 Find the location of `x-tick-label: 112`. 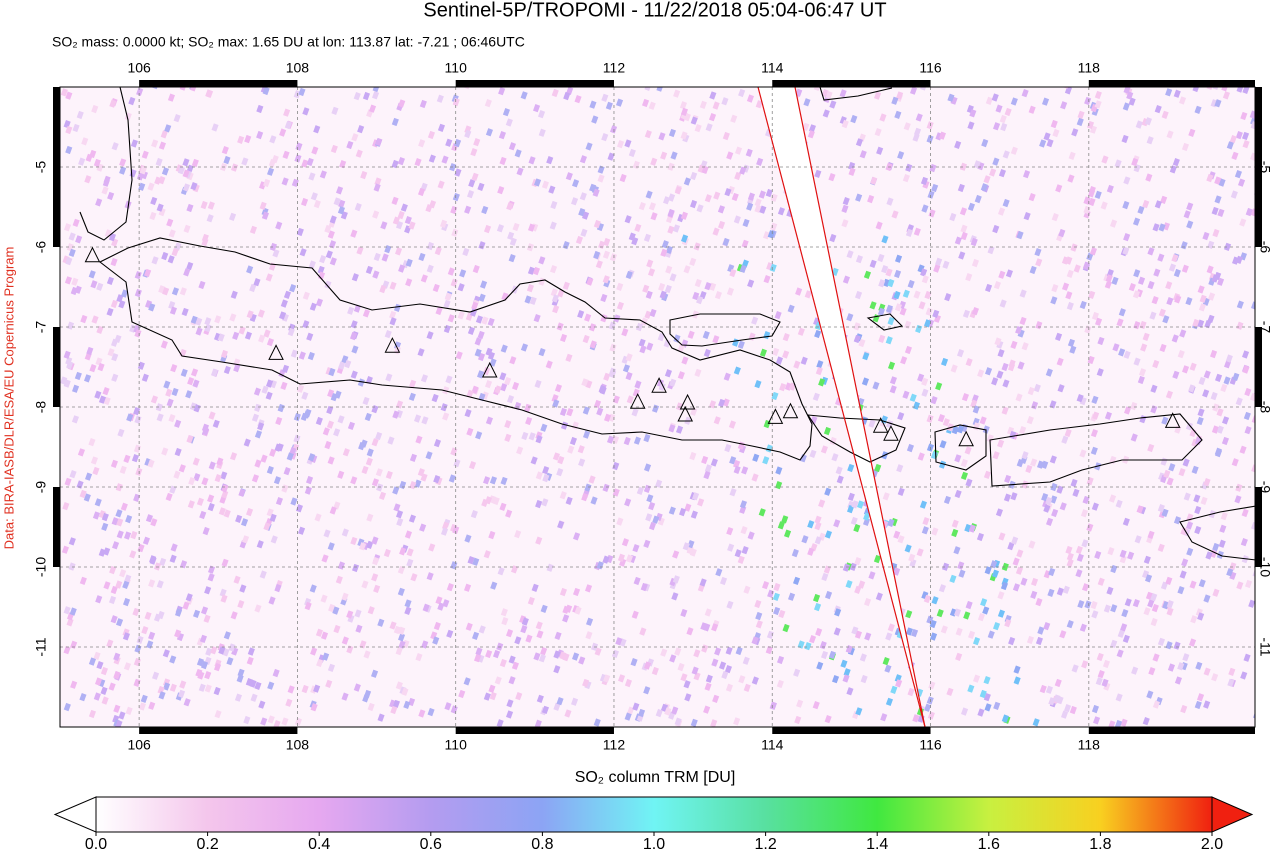

x-tick-label: 112 is located at coordinates (614, 745).